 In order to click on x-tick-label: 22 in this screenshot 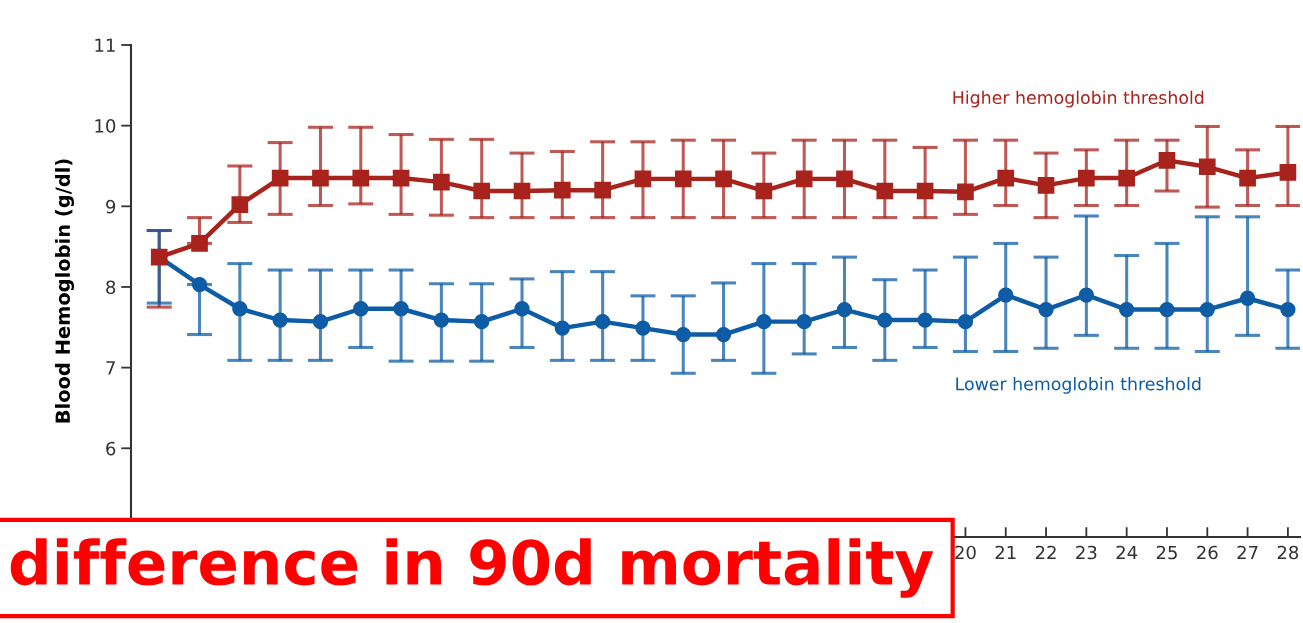, I will do `click(1045, 552)`.